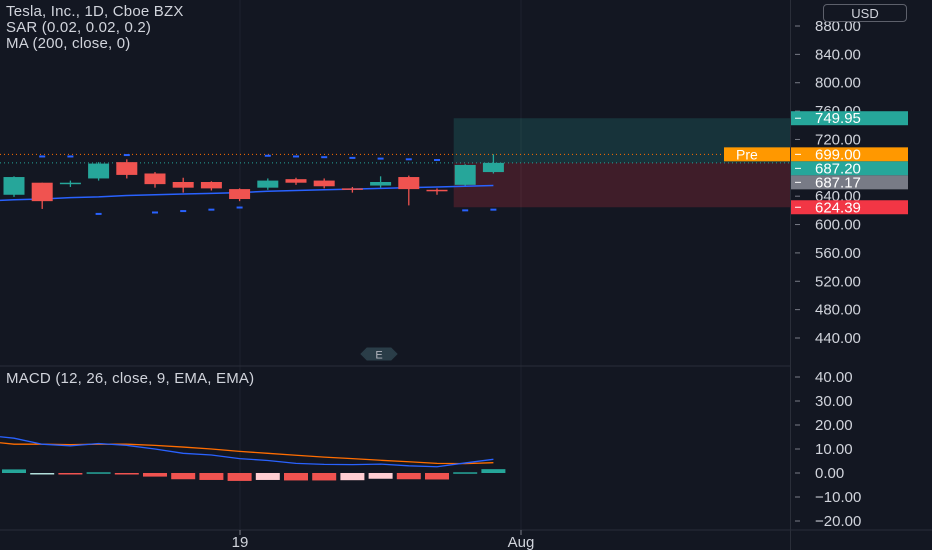 This screenshot has width=932, height=550. I want to click on price-tick-label: 520.00, so click(838, 281).